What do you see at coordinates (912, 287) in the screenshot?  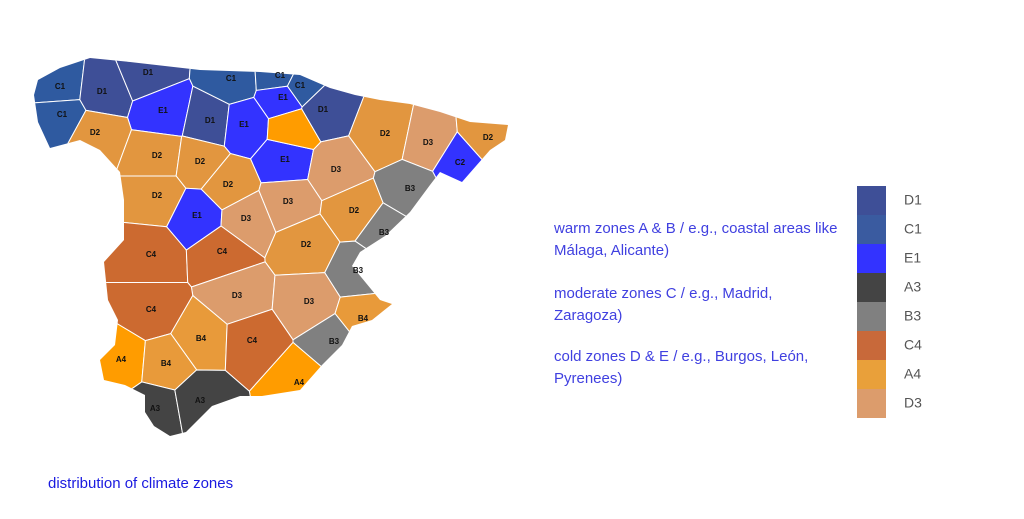 I see `legend-label: A3` at bounding box center [912, 287].